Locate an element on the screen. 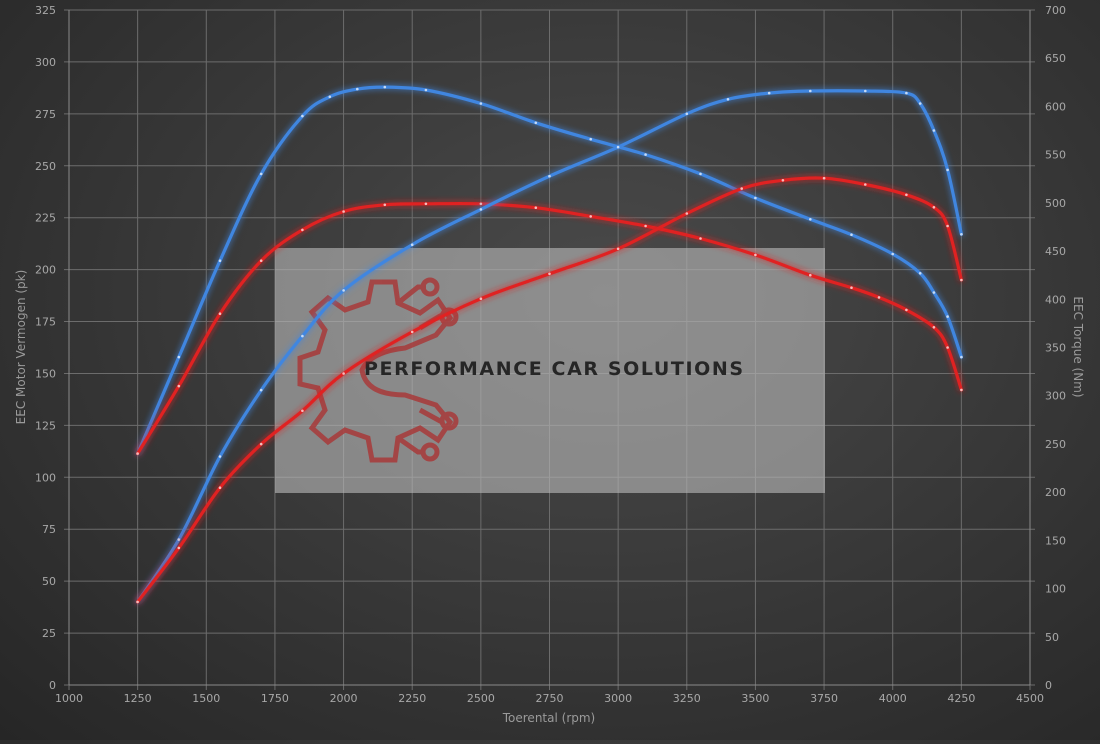 The height and width of the screenshot is (744, 1100). x-tick-label: 4500 is located at coordinates (1030, 698).